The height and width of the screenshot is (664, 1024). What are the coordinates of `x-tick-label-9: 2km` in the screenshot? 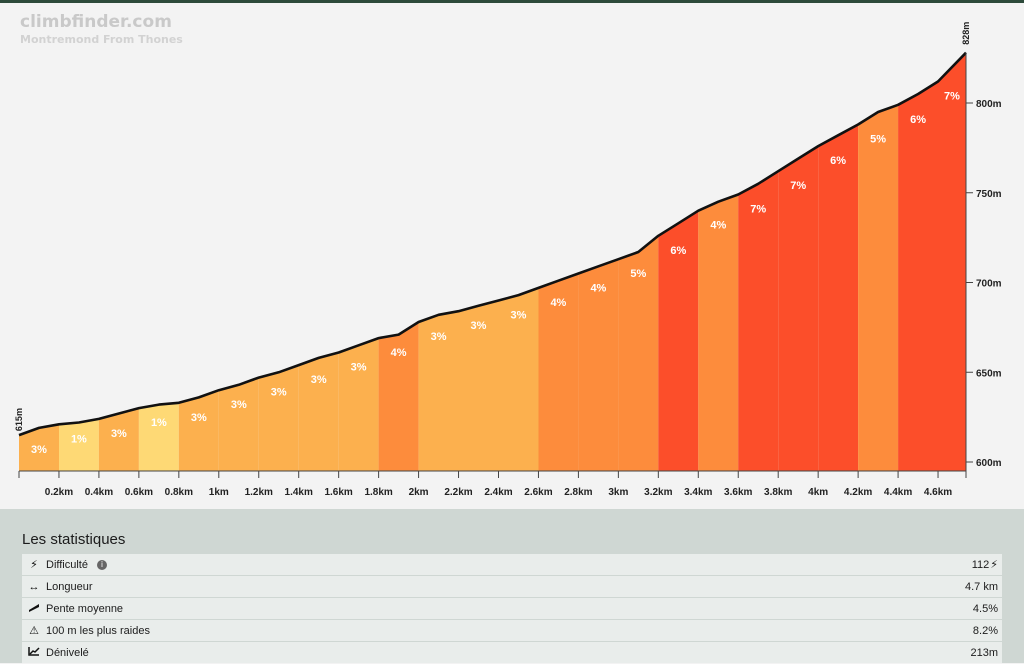 It's located at (419, 492).